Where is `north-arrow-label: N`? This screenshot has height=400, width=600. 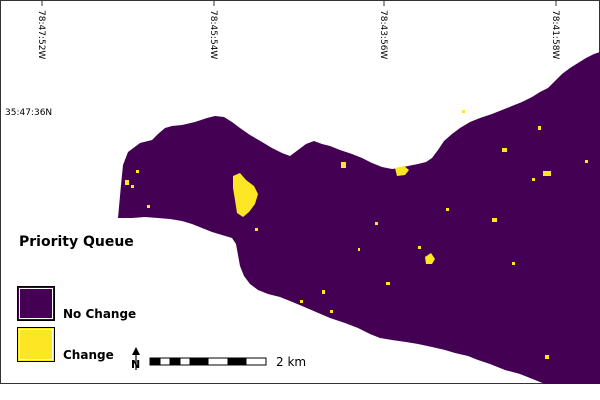 north-arrow-label: N is located at coordinates (135, 364).